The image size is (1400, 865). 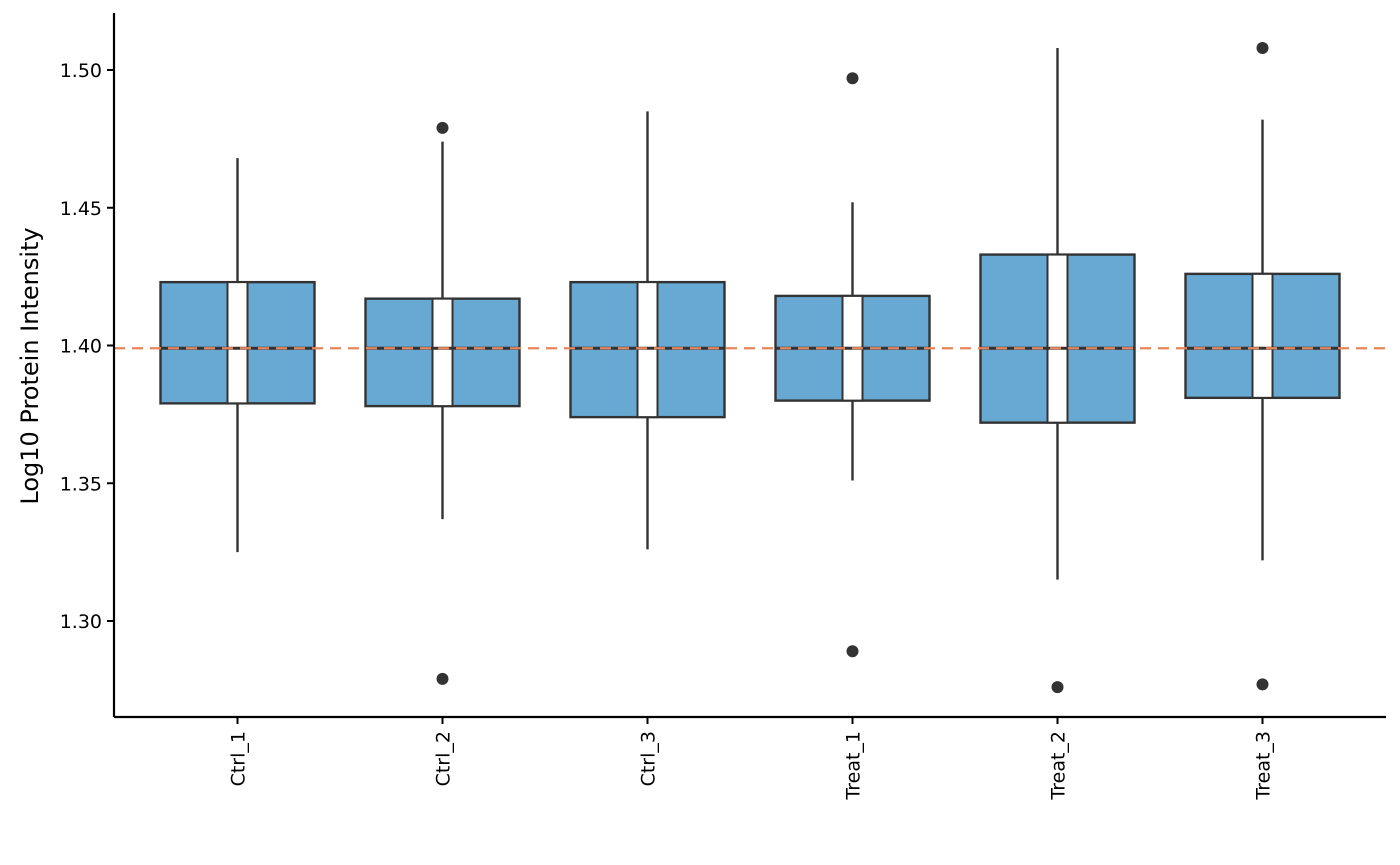 What do you see at coordinates (81, 622) in the screenshot?
I see `y-tick-label: 1.30` at bounding box center [81, 622].